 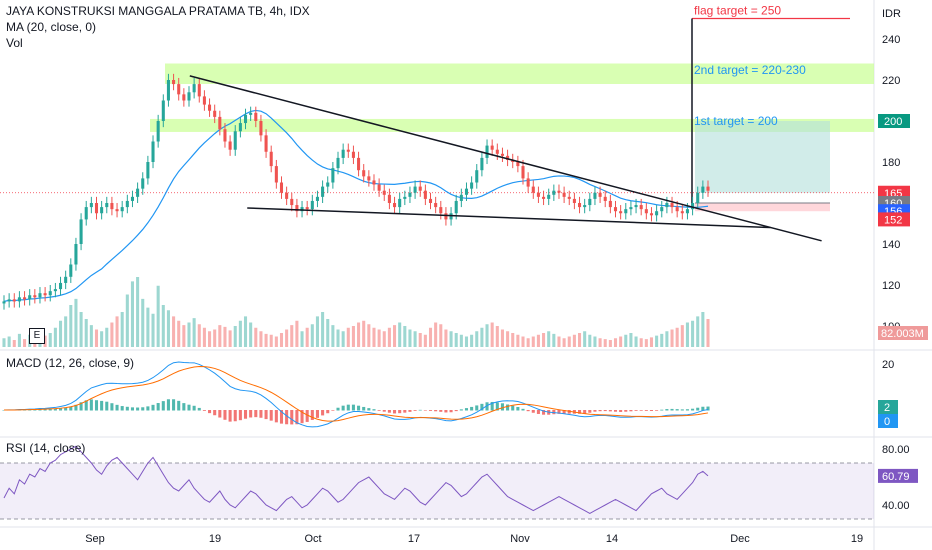 I want to click on first-target-zone, so click(x=512, y=125).